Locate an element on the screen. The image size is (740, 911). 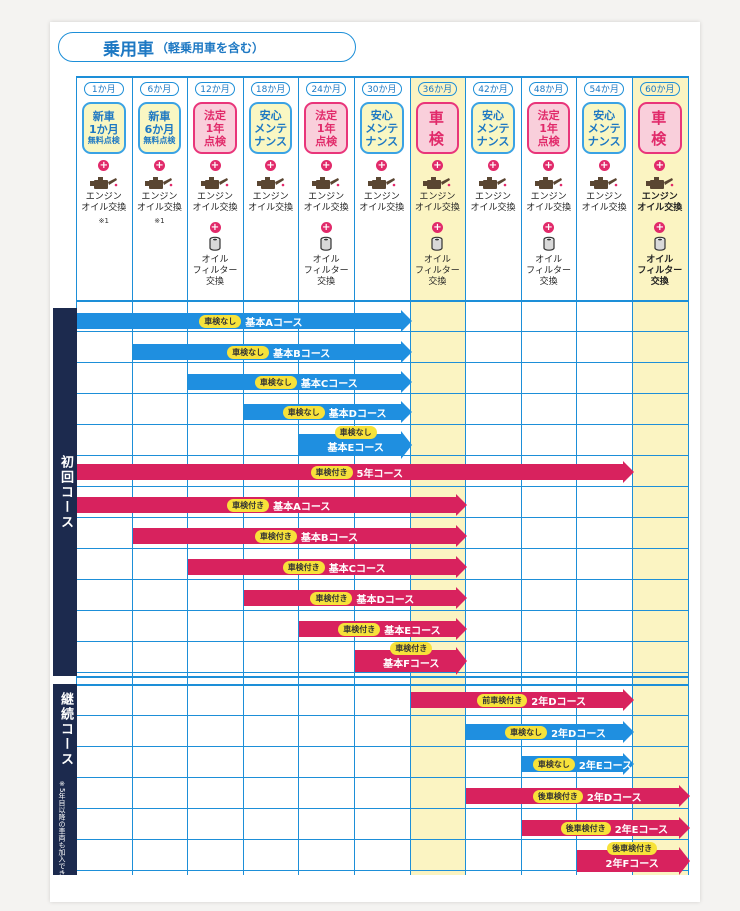
course-name: 基本Eコース is located at coordinates (355, 448).